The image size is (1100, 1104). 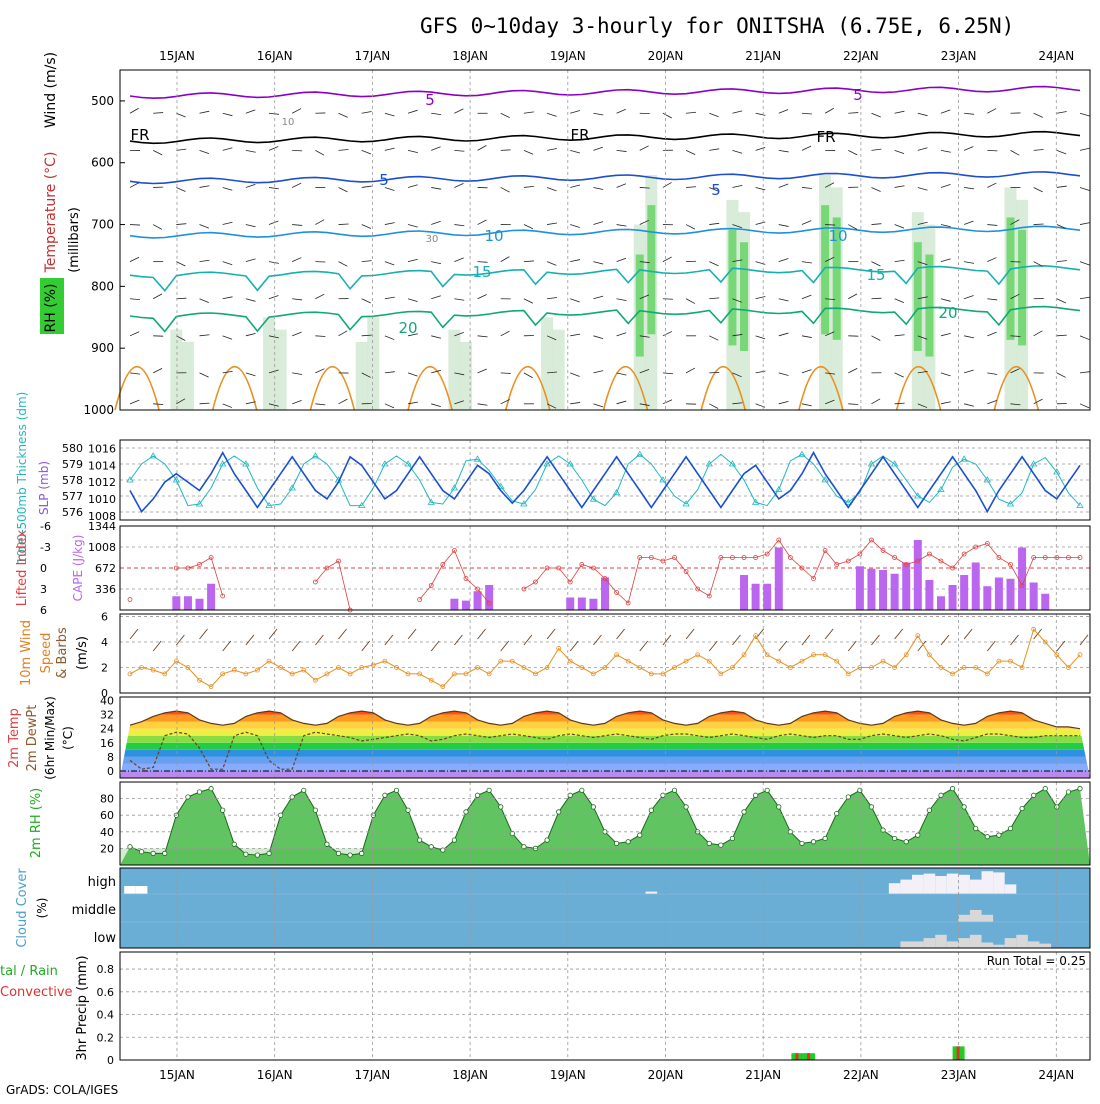 I want to click on isotherm-m10, so click(x=605, y=93).